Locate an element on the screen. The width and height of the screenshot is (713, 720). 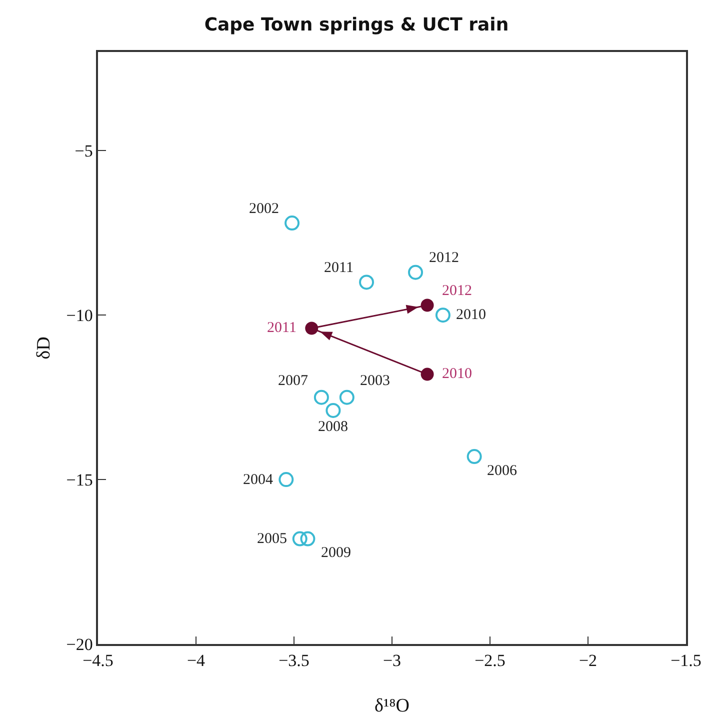
x-axis-title: δ¹⁸O is located at coordinates (392, 706).